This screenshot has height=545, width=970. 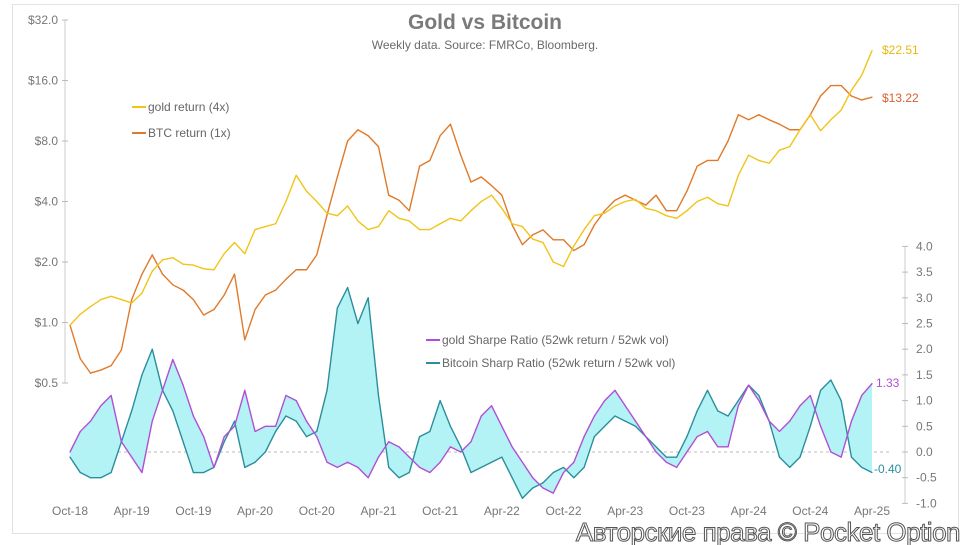 What do you see at coordinates (926, 478) in the screenshot?
I see `right-axis-tick-label: -0.5` at bounding box center [926, 478].